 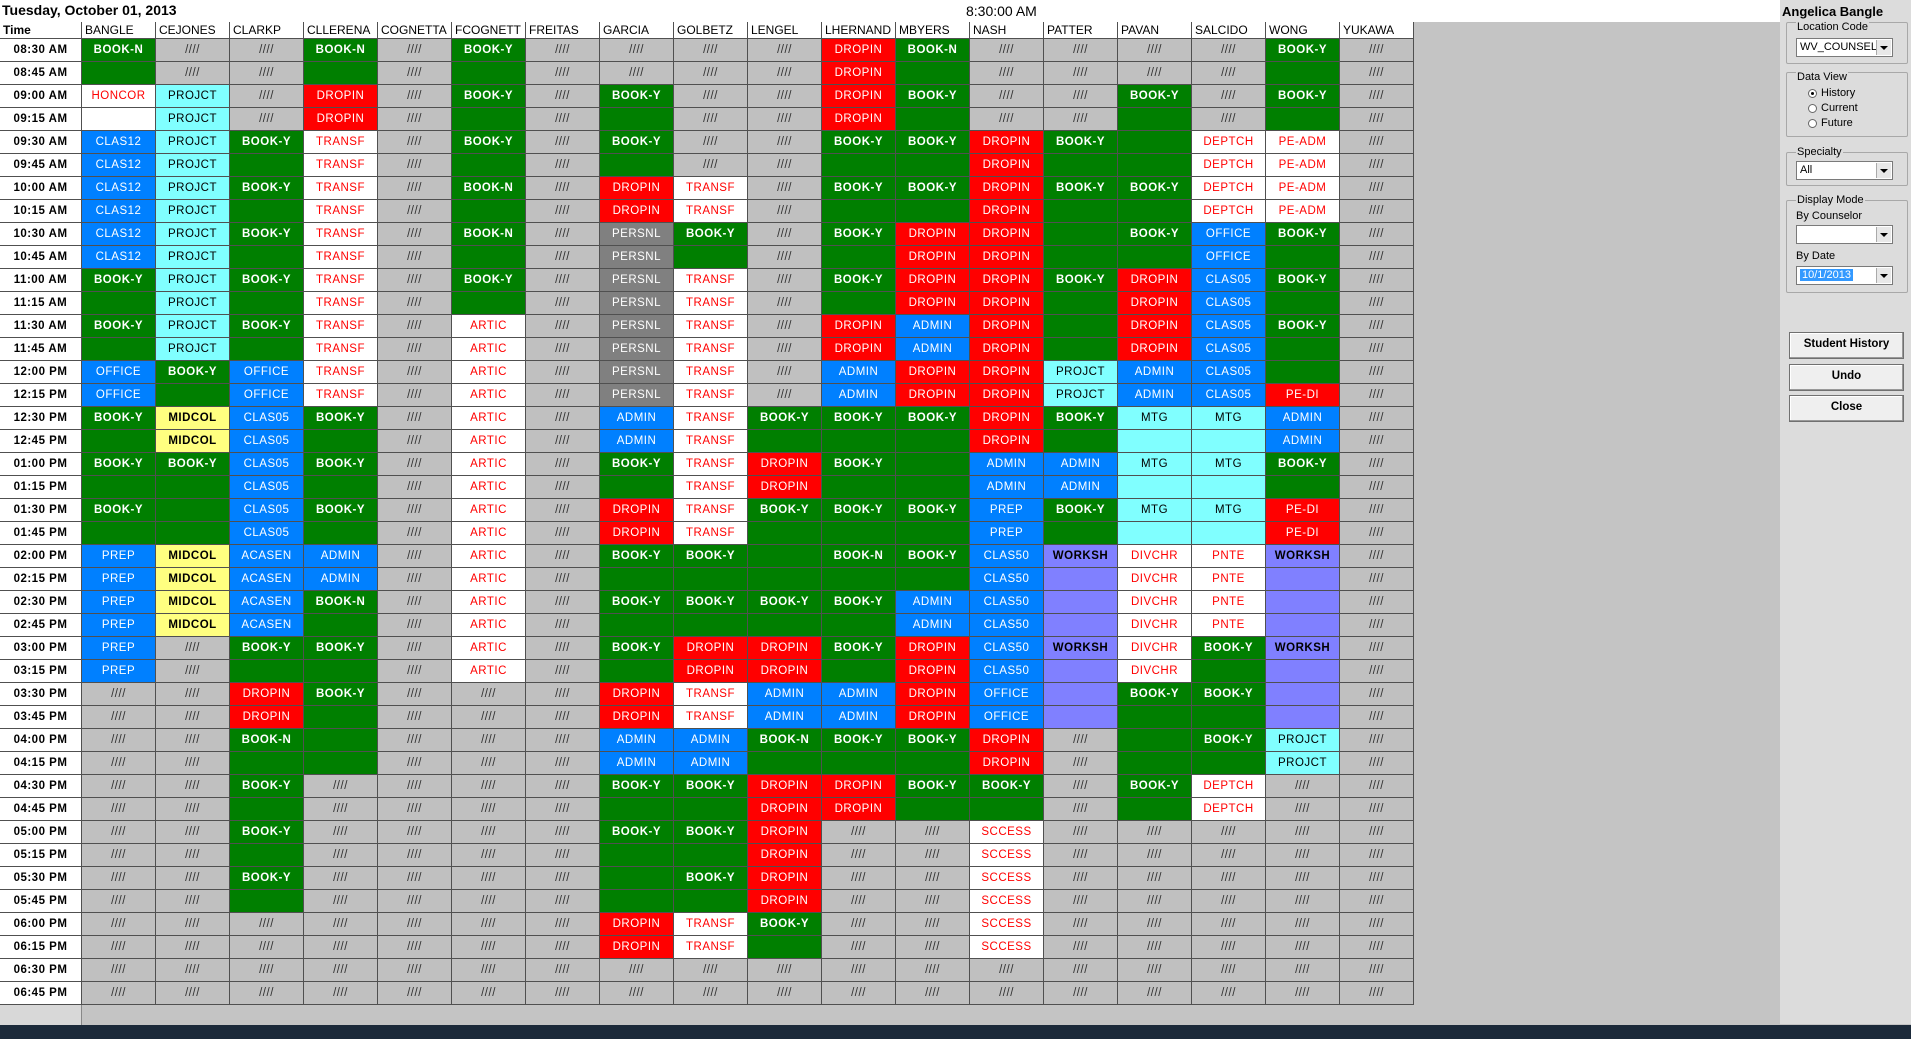 I want to click on counselor-header: SALCIDO, so click(x=1229, y=30).